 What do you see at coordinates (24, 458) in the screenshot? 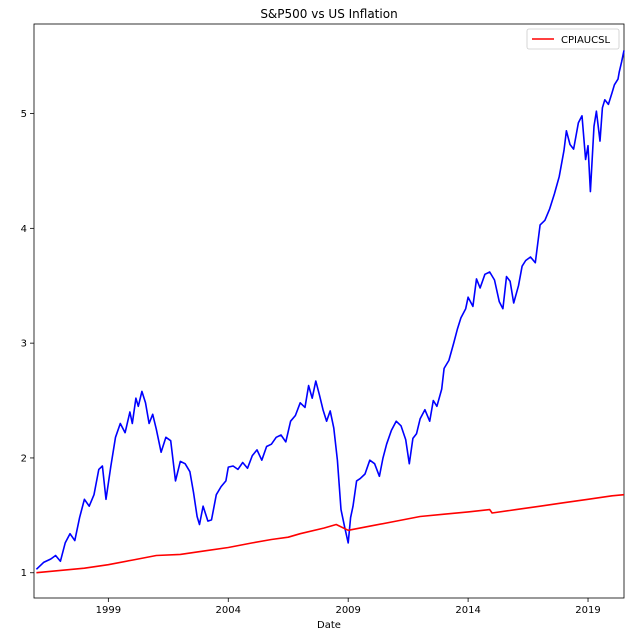
I see `y-tick-label: 2` at bounding box center [24, 458].